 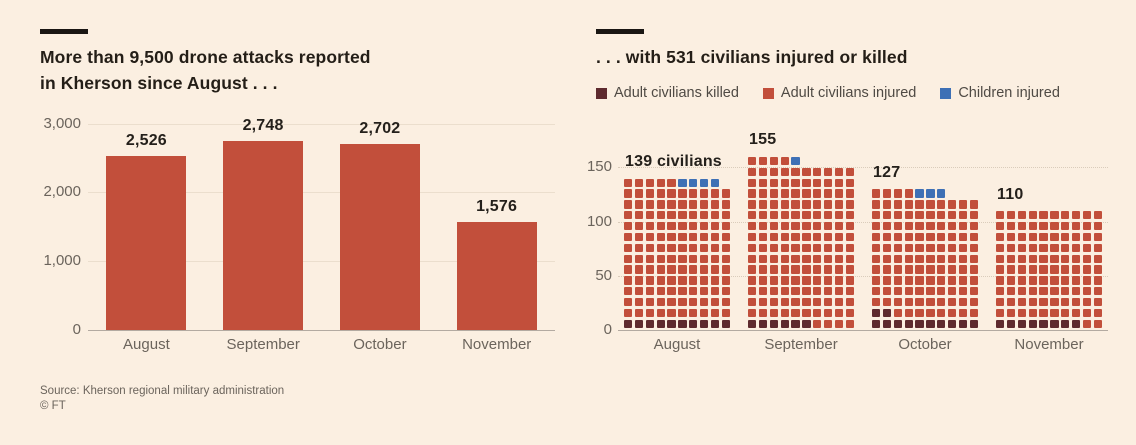 What do you see at coordinates (146, 243) in the screenshot?
I see `bar` at bounding box center [146, 243].